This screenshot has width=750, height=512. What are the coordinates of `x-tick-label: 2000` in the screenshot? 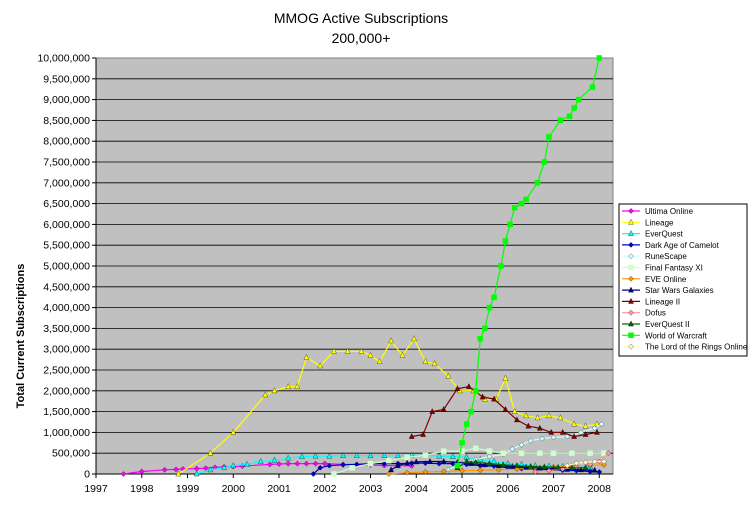 It's located at (234, 489).